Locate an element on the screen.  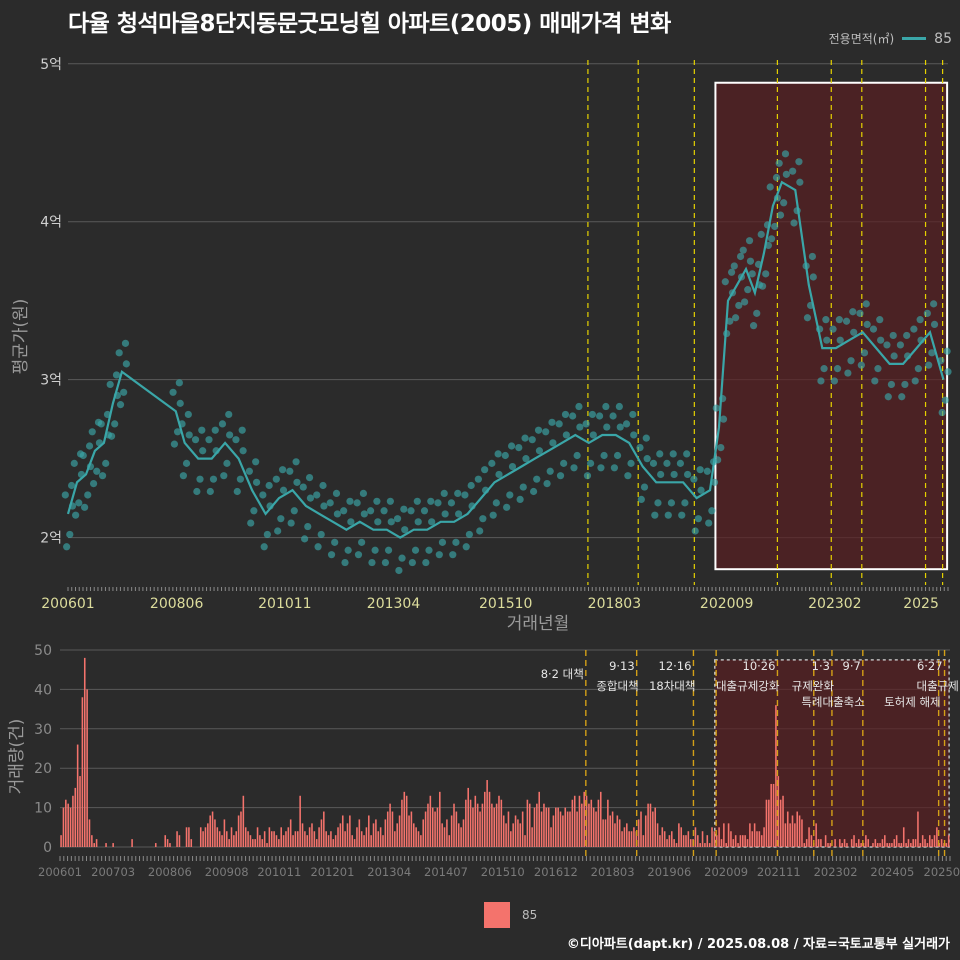
bar-x-tick-label: 201510 is located at coordinates (503, 872).